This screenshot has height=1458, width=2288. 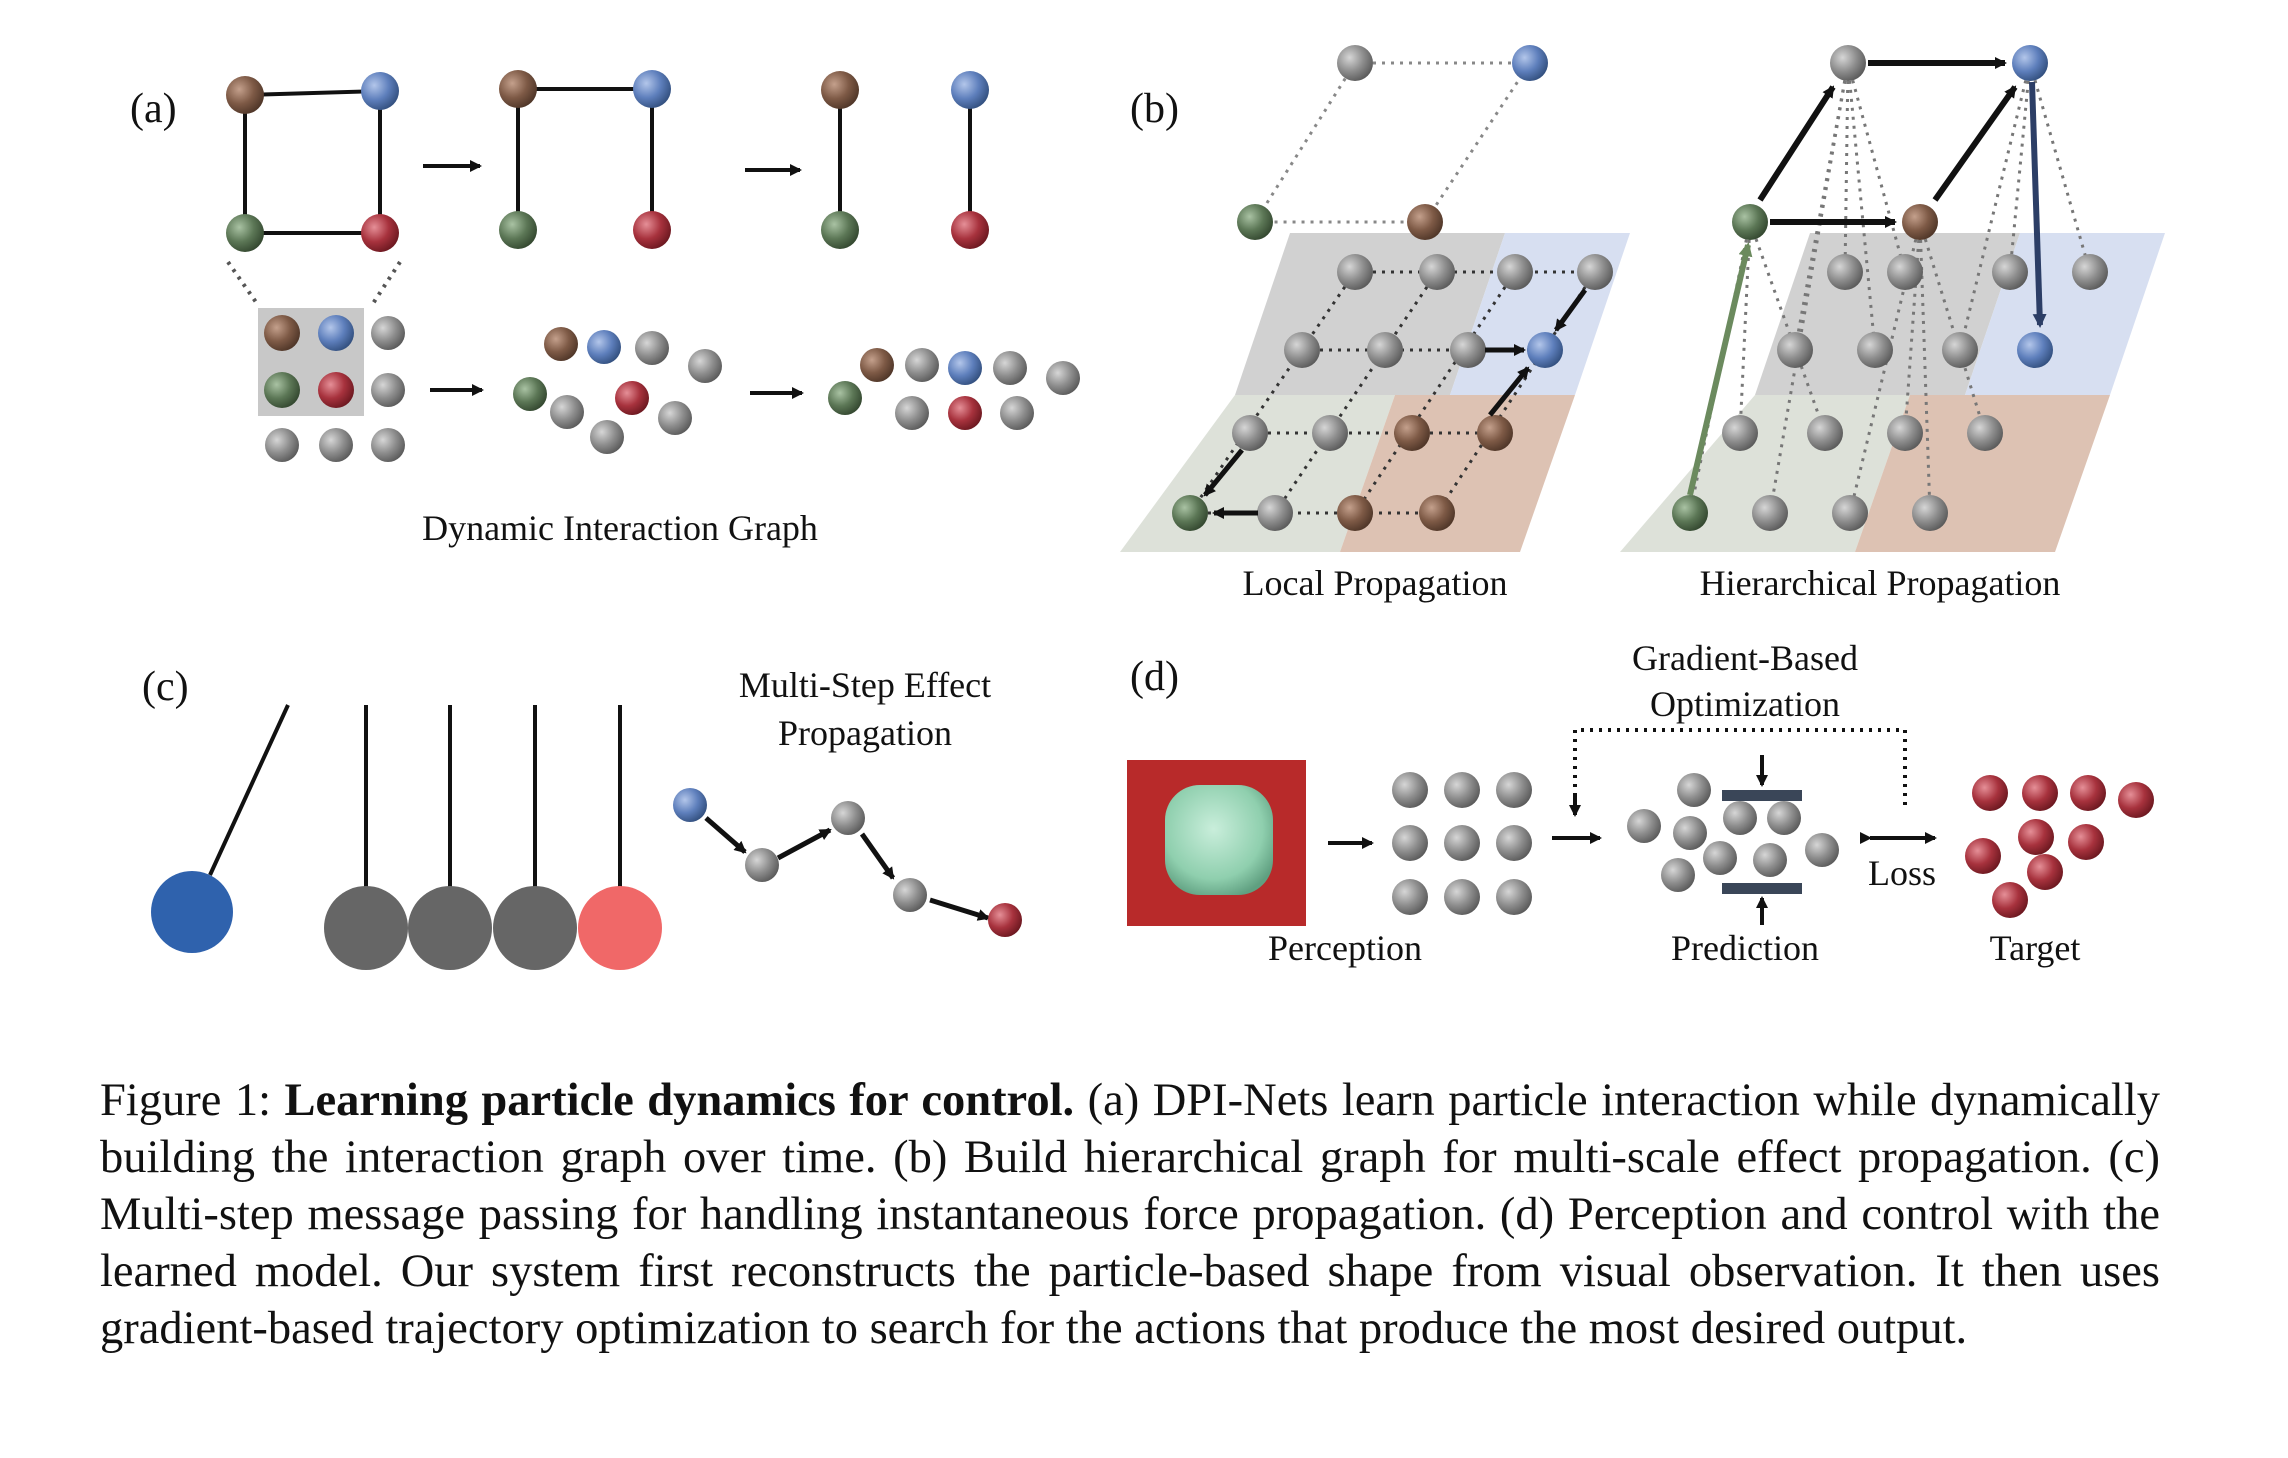 I want to click on target-label: Target, so click(x=2035, y=948).